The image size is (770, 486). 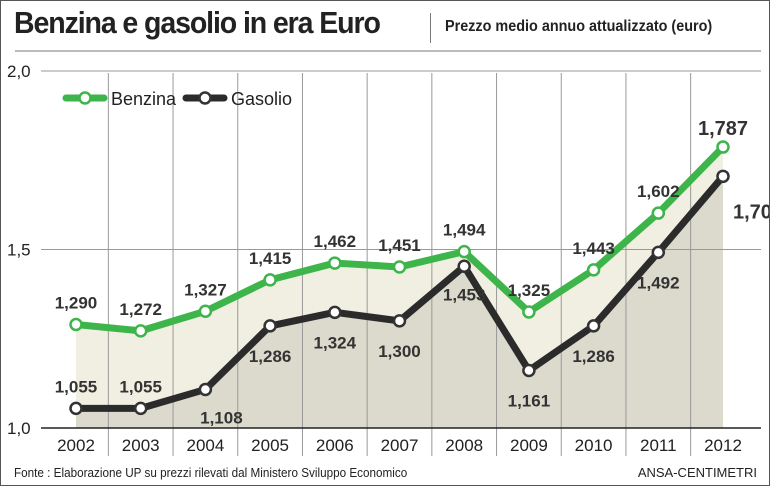 What do you see at coordinates (529, 401) in the screenshot?
I see `data-label: 1,161` at bounding box center [529, 401].